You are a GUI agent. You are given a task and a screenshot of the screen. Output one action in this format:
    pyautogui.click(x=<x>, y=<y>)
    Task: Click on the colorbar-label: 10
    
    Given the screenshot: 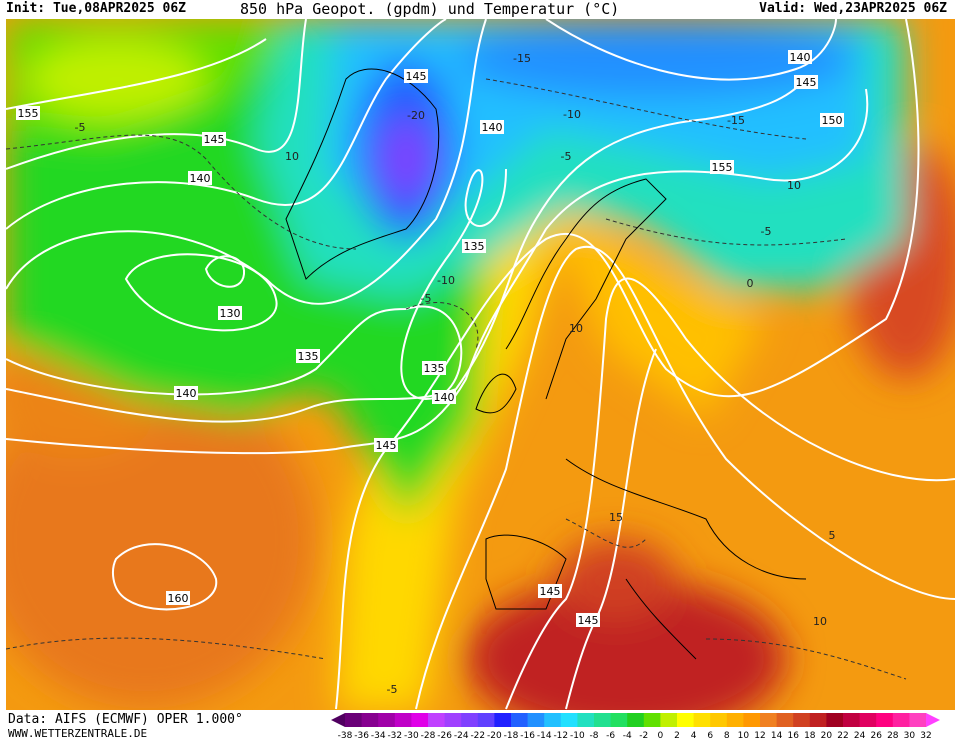 What is the action you would take?
    pyautogui.click(x=744, y=736)
    